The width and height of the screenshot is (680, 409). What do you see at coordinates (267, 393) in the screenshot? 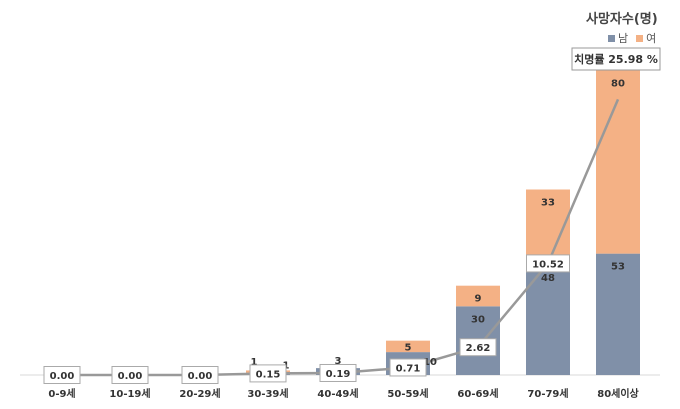
I see `category-label-3: 30-39세` at bounding box center [267, 393].